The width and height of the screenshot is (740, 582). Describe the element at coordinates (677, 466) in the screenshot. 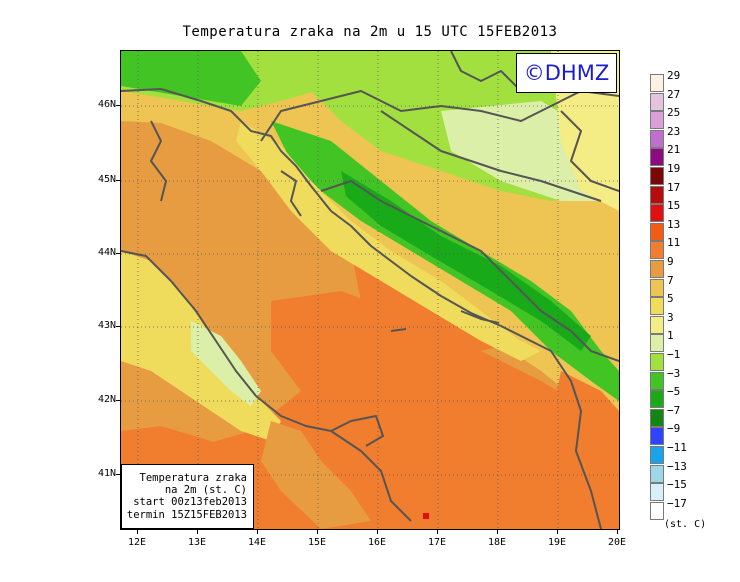

I see `legend-label: −13` at that location.